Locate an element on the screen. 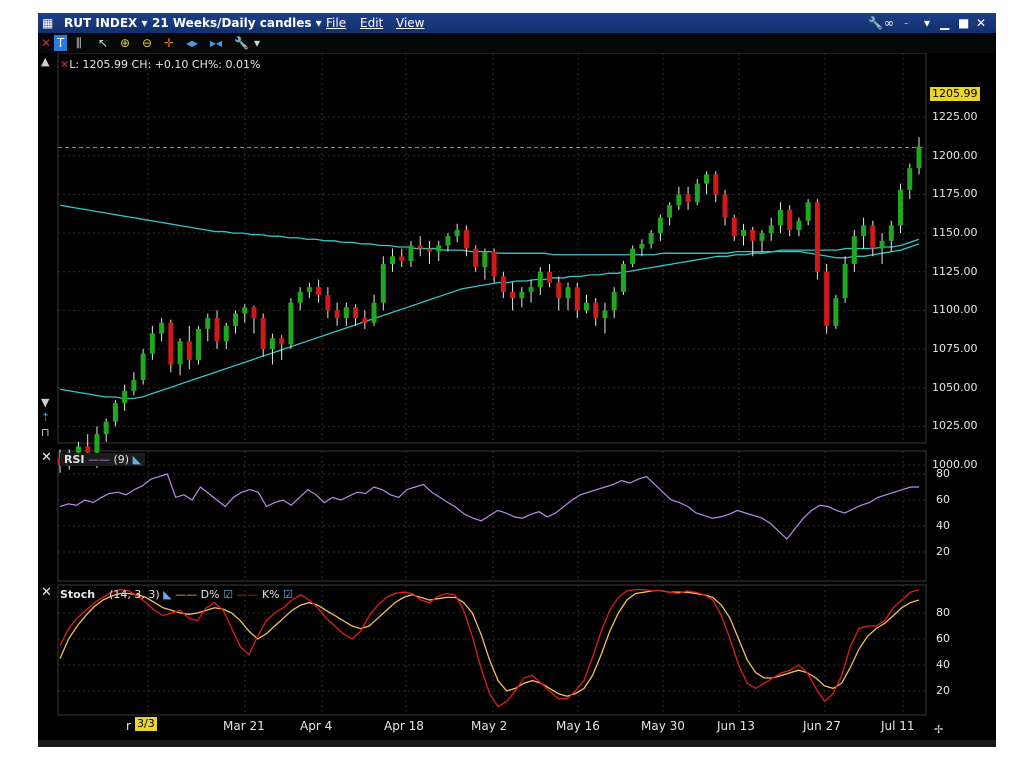  stoch-legend: Stoch (14, 3, 3) ◣ —— D% ☑ —— K% ☑ is located at coordinates (176, 594).